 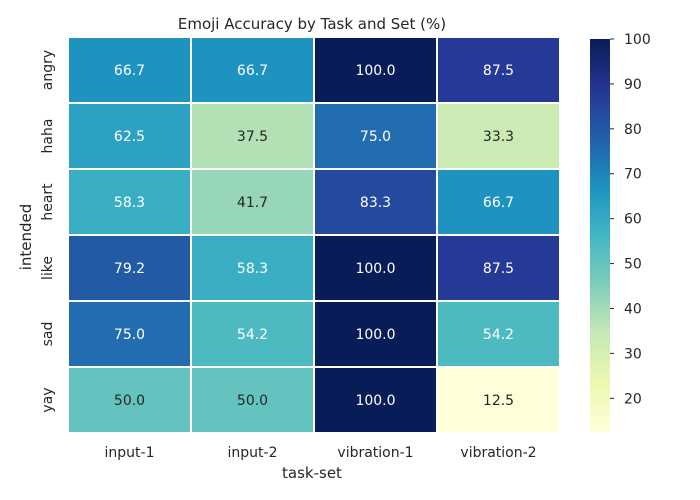 I want to click on colorbar-tick-label: 50, so click(x=633, y=265).